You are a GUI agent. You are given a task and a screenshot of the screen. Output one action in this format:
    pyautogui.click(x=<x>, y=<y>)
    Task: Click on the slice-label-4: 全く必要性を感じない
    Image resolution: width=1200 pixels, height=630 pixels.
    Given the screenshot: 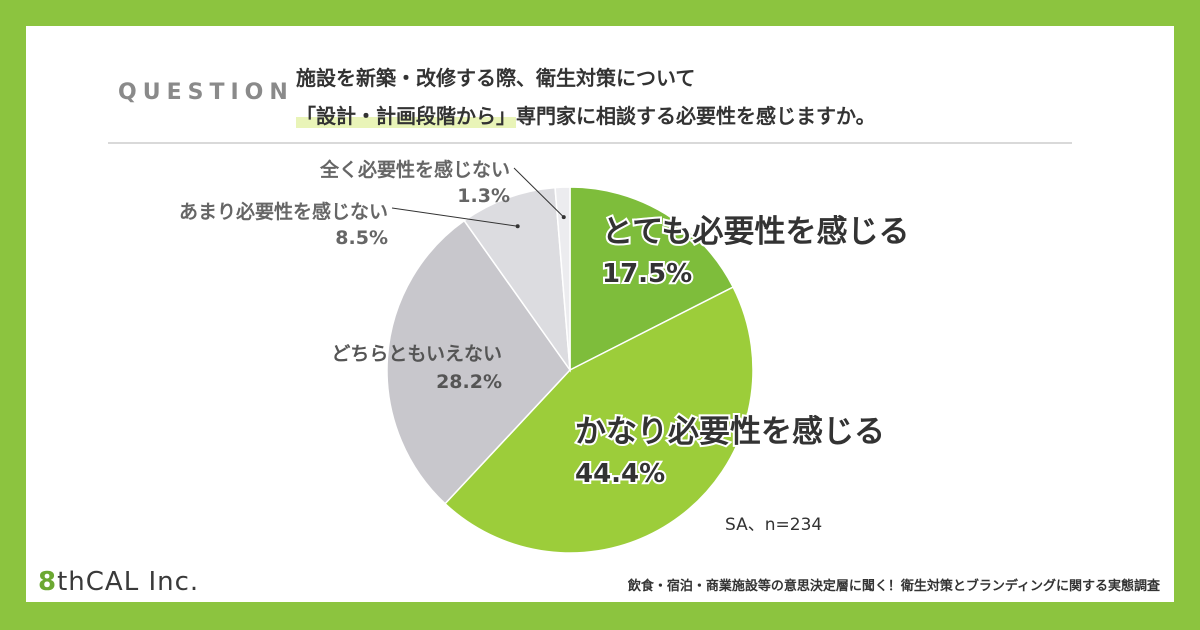 What is the action you would take?
    pyautogui.click(x=414, y=169)
    